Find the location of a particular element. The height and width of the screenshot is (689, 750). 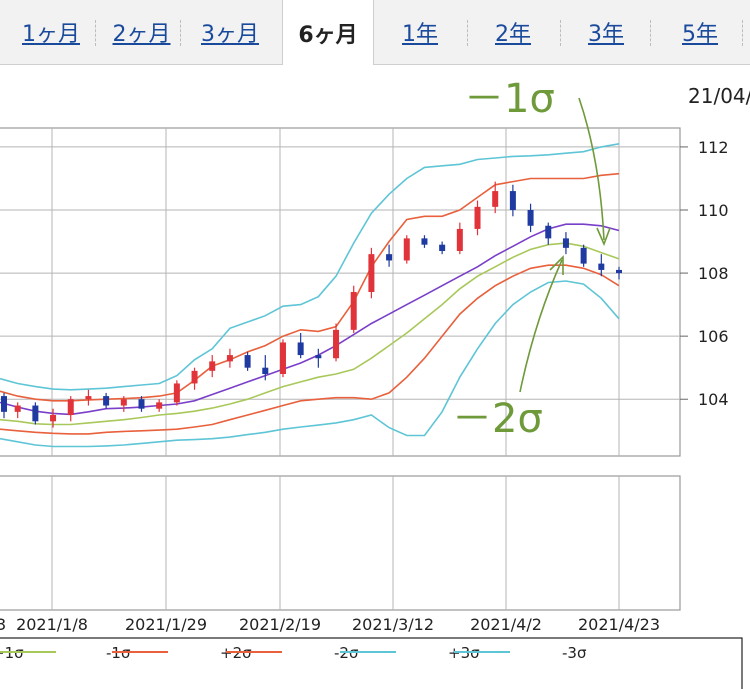

x-tick-label: 2021/3/12 is located at coordinates (393, 624).